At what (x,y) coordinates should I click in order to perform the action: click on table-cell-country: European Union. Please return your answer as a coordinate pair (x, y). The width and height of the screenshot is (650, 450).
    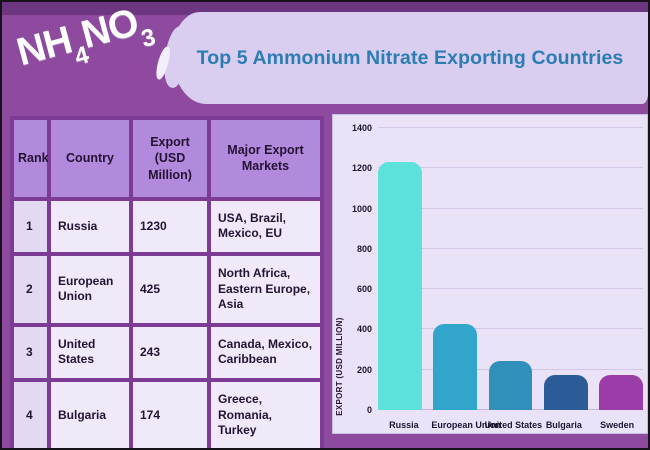
    Looking at the image, I should click on (90, 289).